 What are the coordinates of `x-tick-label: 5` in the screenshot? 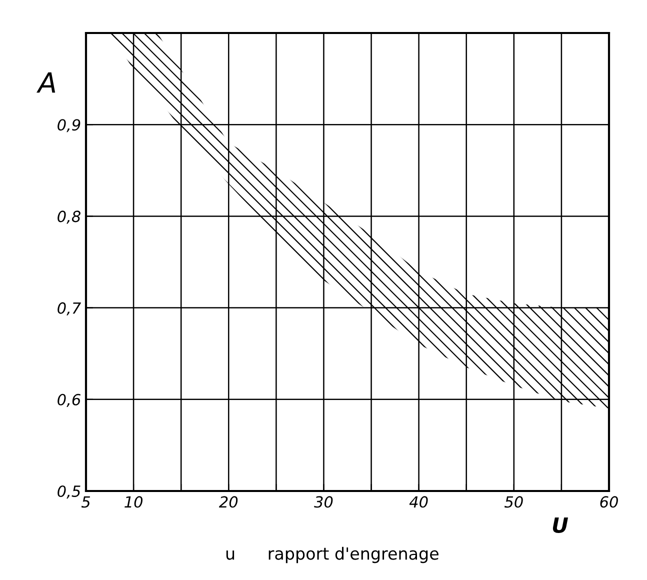 It's located at (85, 502).